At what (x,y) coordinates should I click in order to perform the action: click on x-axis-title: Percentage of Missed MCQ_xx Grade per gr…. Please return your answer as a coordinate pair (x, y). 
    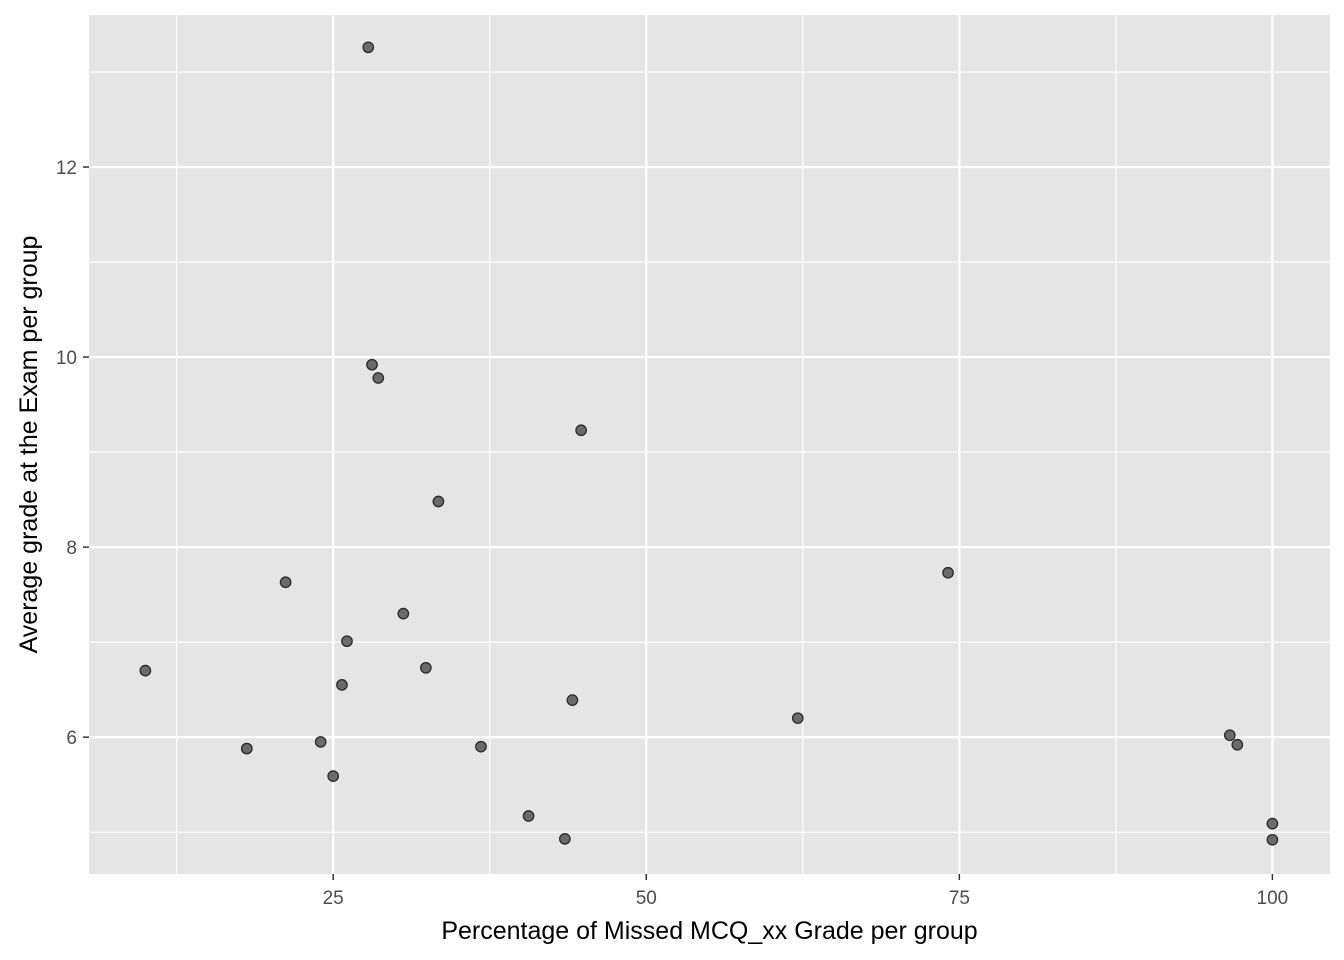
    Looking at the image, I should click on (709, 931).